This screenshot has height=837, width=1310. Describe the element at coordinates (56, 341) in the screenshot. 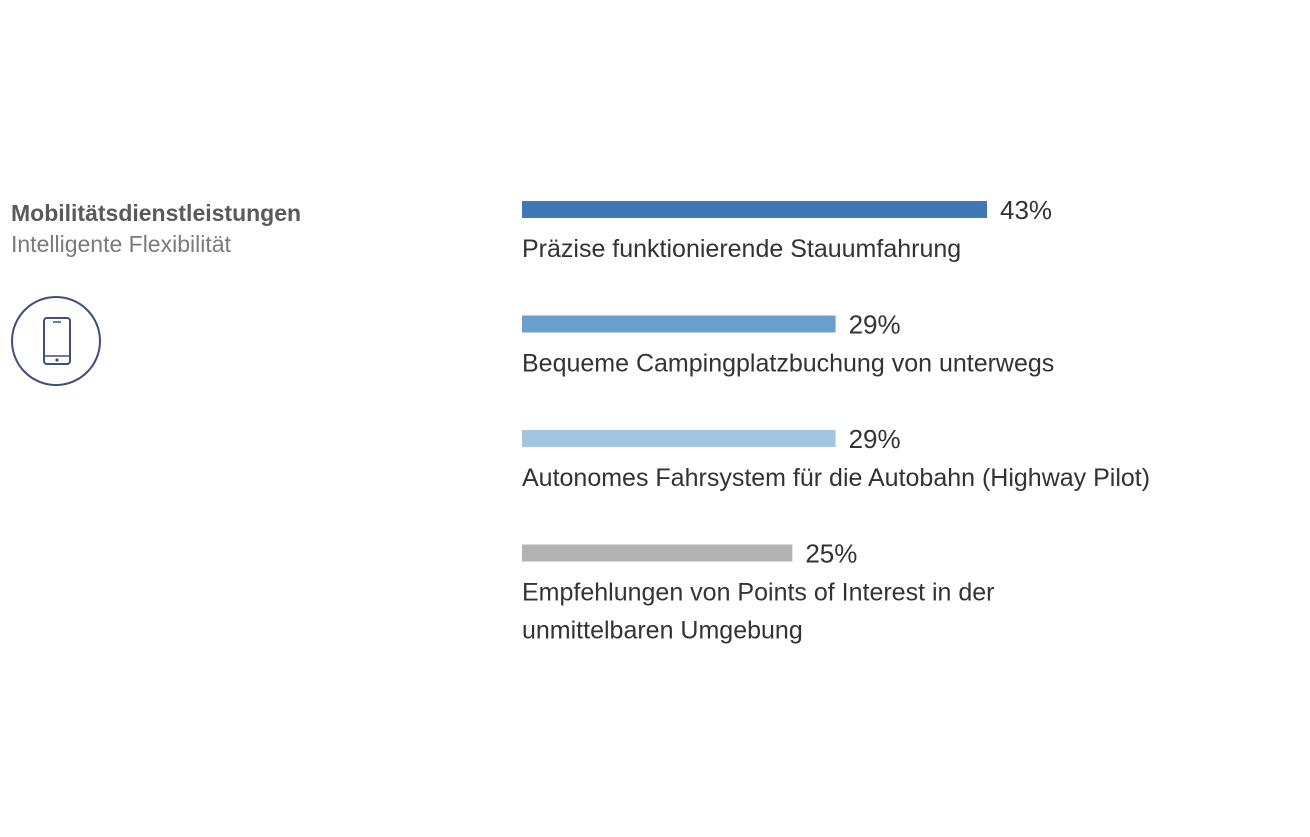

I see `smartphone-icon` at that location.